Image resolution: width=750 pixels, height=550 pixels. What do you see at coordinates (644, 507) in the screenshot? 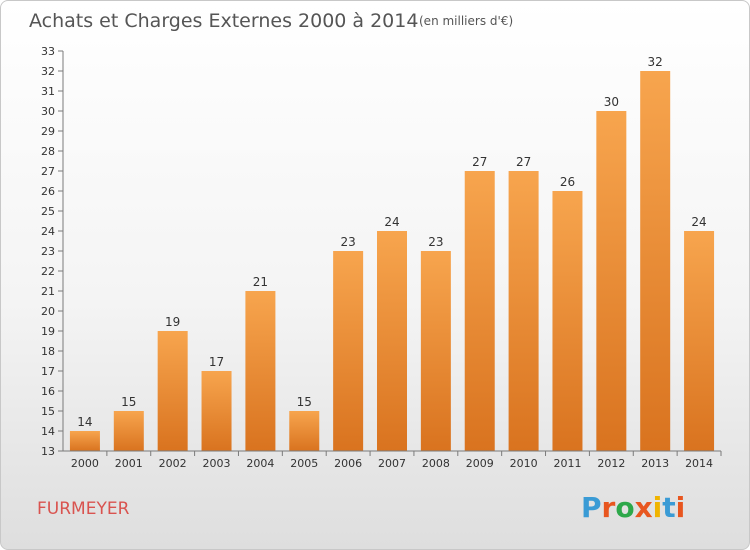
I see `logo-letter: x` at bounding box center [644, 507].